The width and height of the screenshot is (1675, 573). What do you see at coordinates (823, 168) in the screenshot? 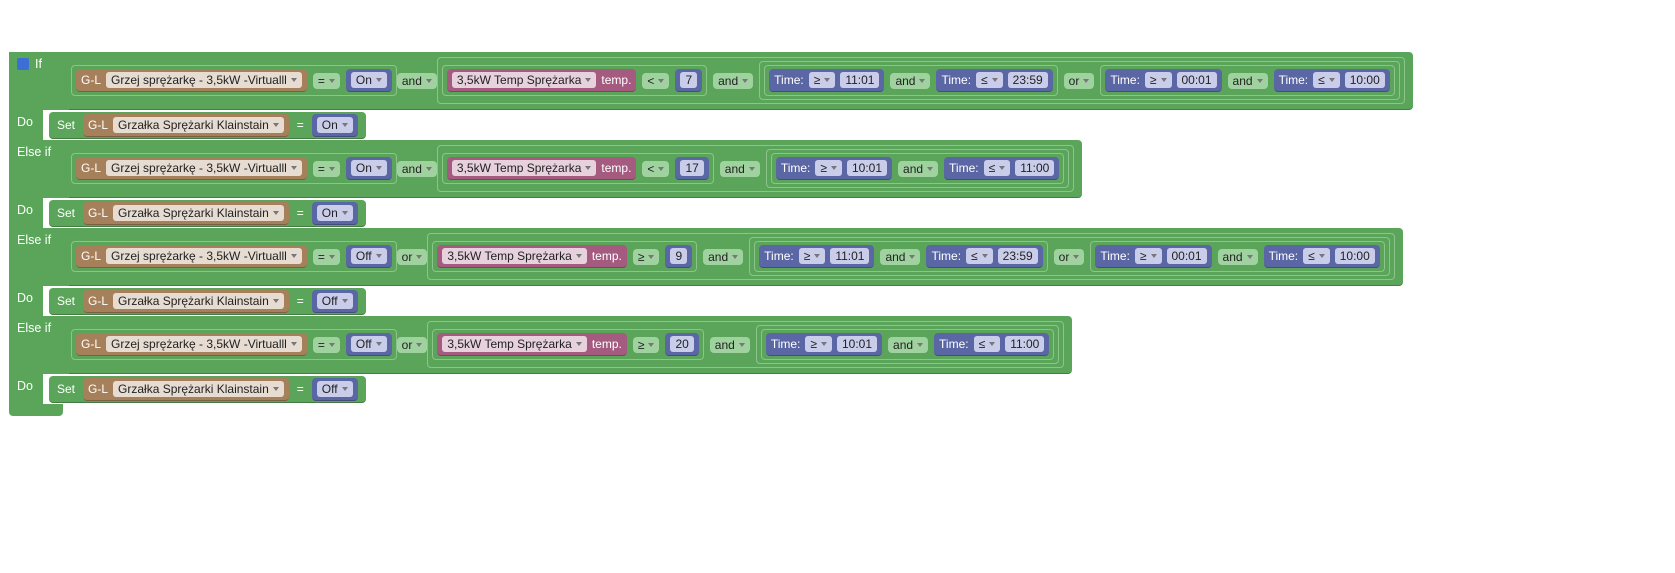
I see `time-operator-text: ≥` at bounding box center [823, 168].